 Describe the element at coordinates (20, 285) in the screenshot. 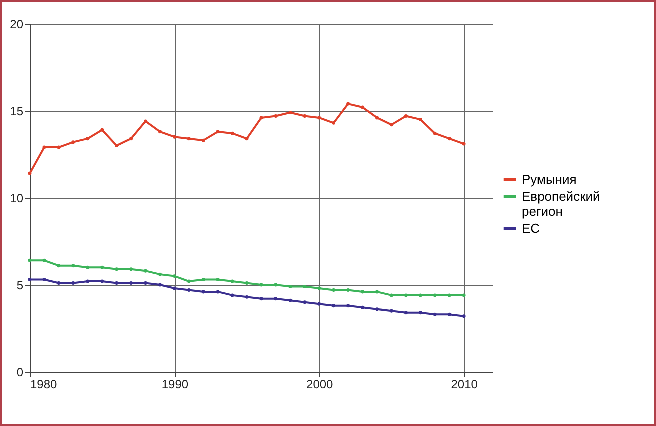

I see `y-tick-label: 5` at that location.